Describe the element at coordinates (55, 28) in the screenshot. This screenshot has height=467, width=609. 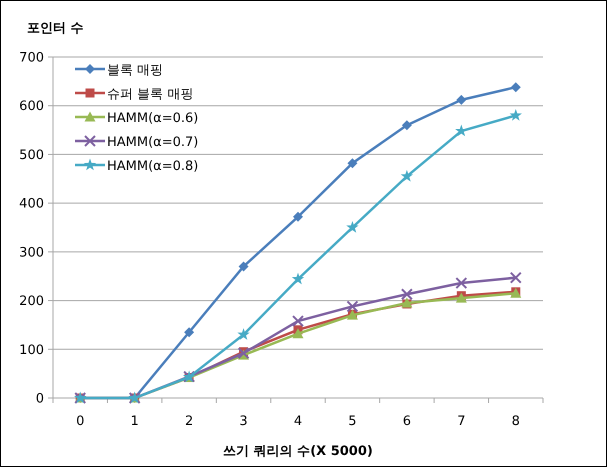
I see `y-axis-title: 포인터 수` at that location.